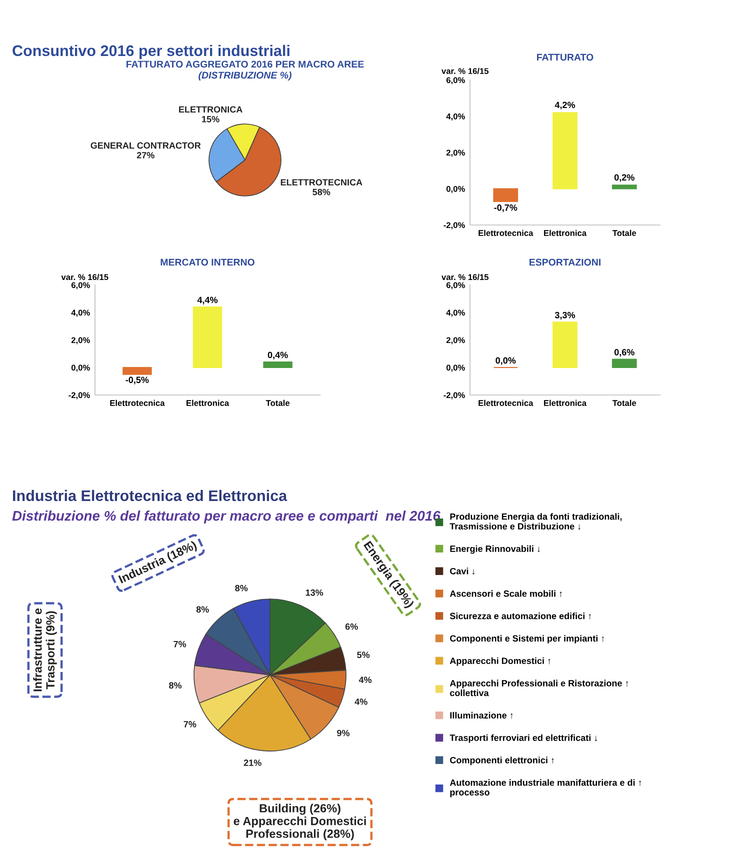 This screenshot has width=731, height=856. I want to click on data-label: 9%, so click(343, 733).